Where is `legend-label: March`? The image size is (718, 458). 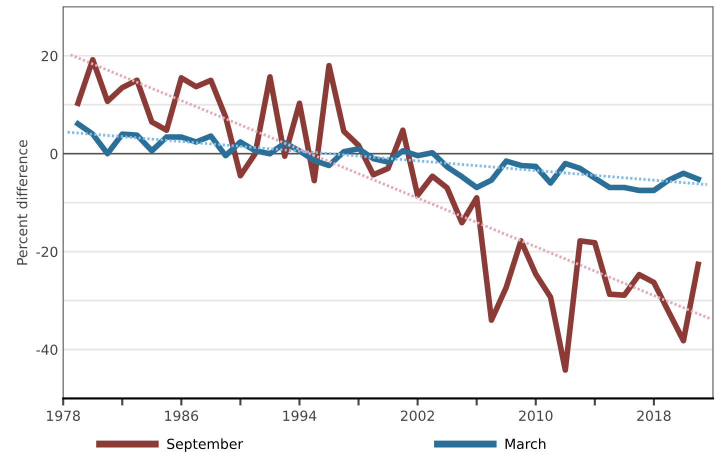 legend-label: March is located at coordinates (526, 444).